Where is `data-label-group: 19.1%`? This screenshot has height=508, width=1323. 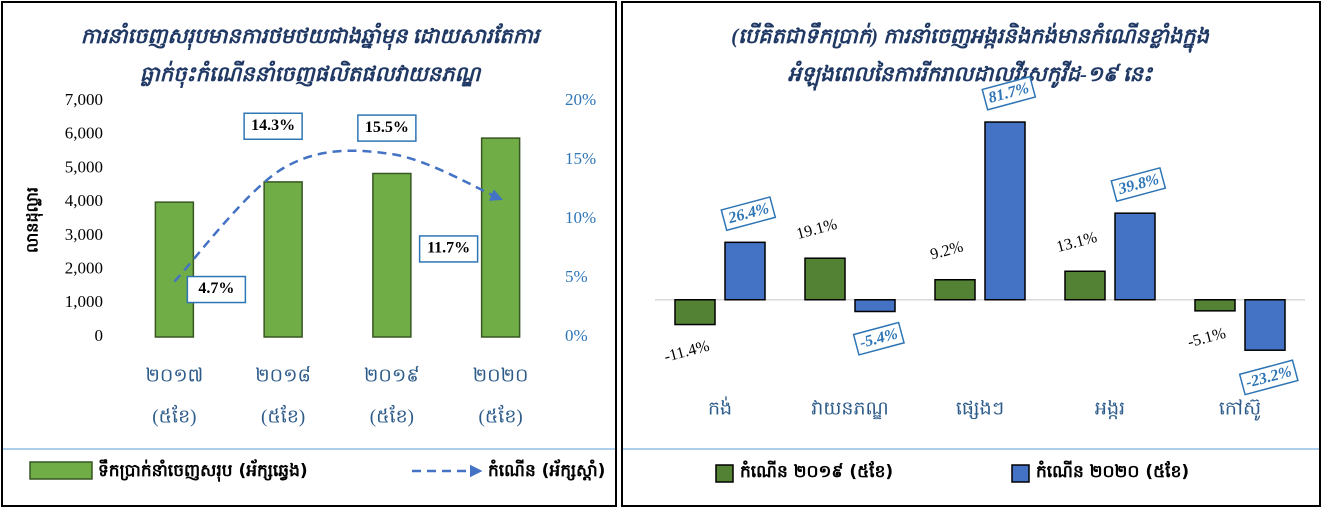
data-label-group: 19.1% is located at coordinates (817, 229).